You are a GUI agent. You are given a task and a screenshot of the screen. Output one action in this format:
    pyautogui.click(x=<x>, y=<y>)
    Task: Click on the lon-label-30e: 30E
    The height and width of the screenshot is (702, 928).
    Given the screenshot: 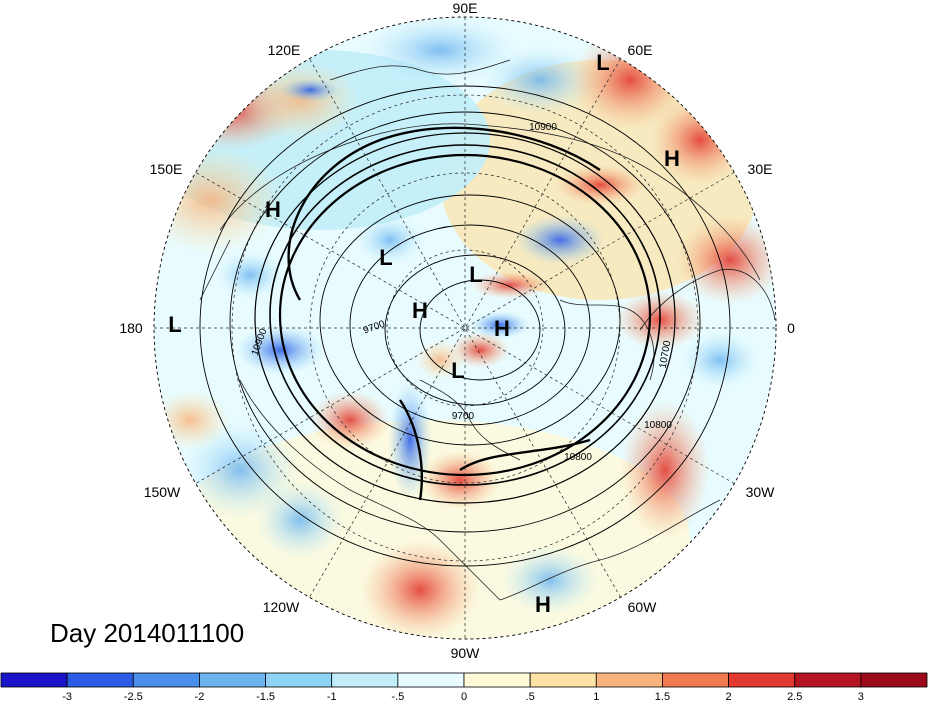 What is the action you would take?
    pyautogui.click(x=760, y=169)
    